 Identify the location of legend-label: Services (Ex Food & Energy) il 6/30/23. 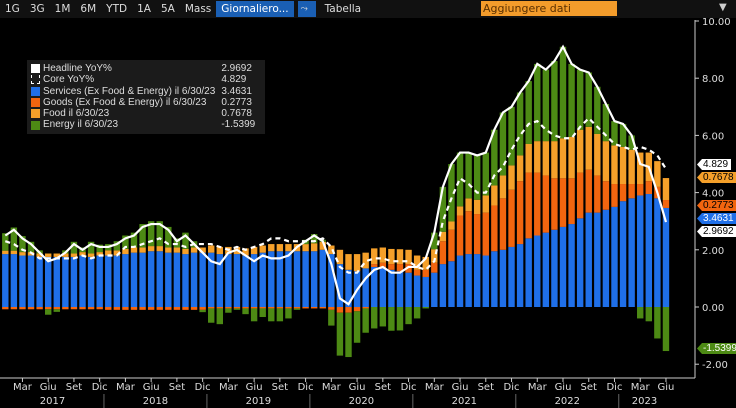
(129, 91).